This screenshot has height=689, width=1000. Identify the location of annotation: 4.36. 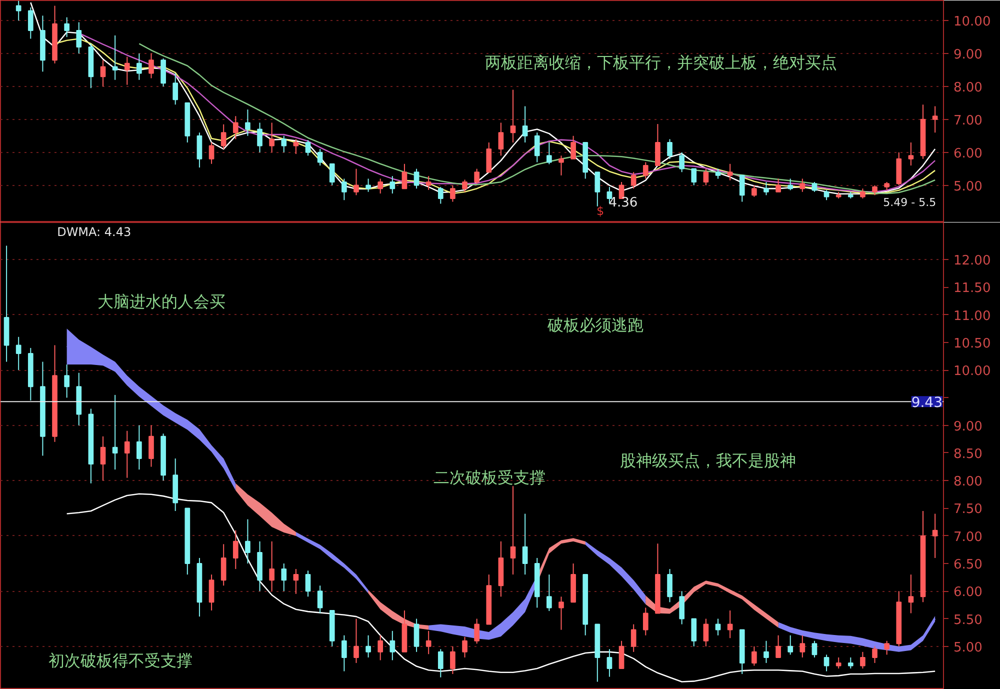
(623, 202).